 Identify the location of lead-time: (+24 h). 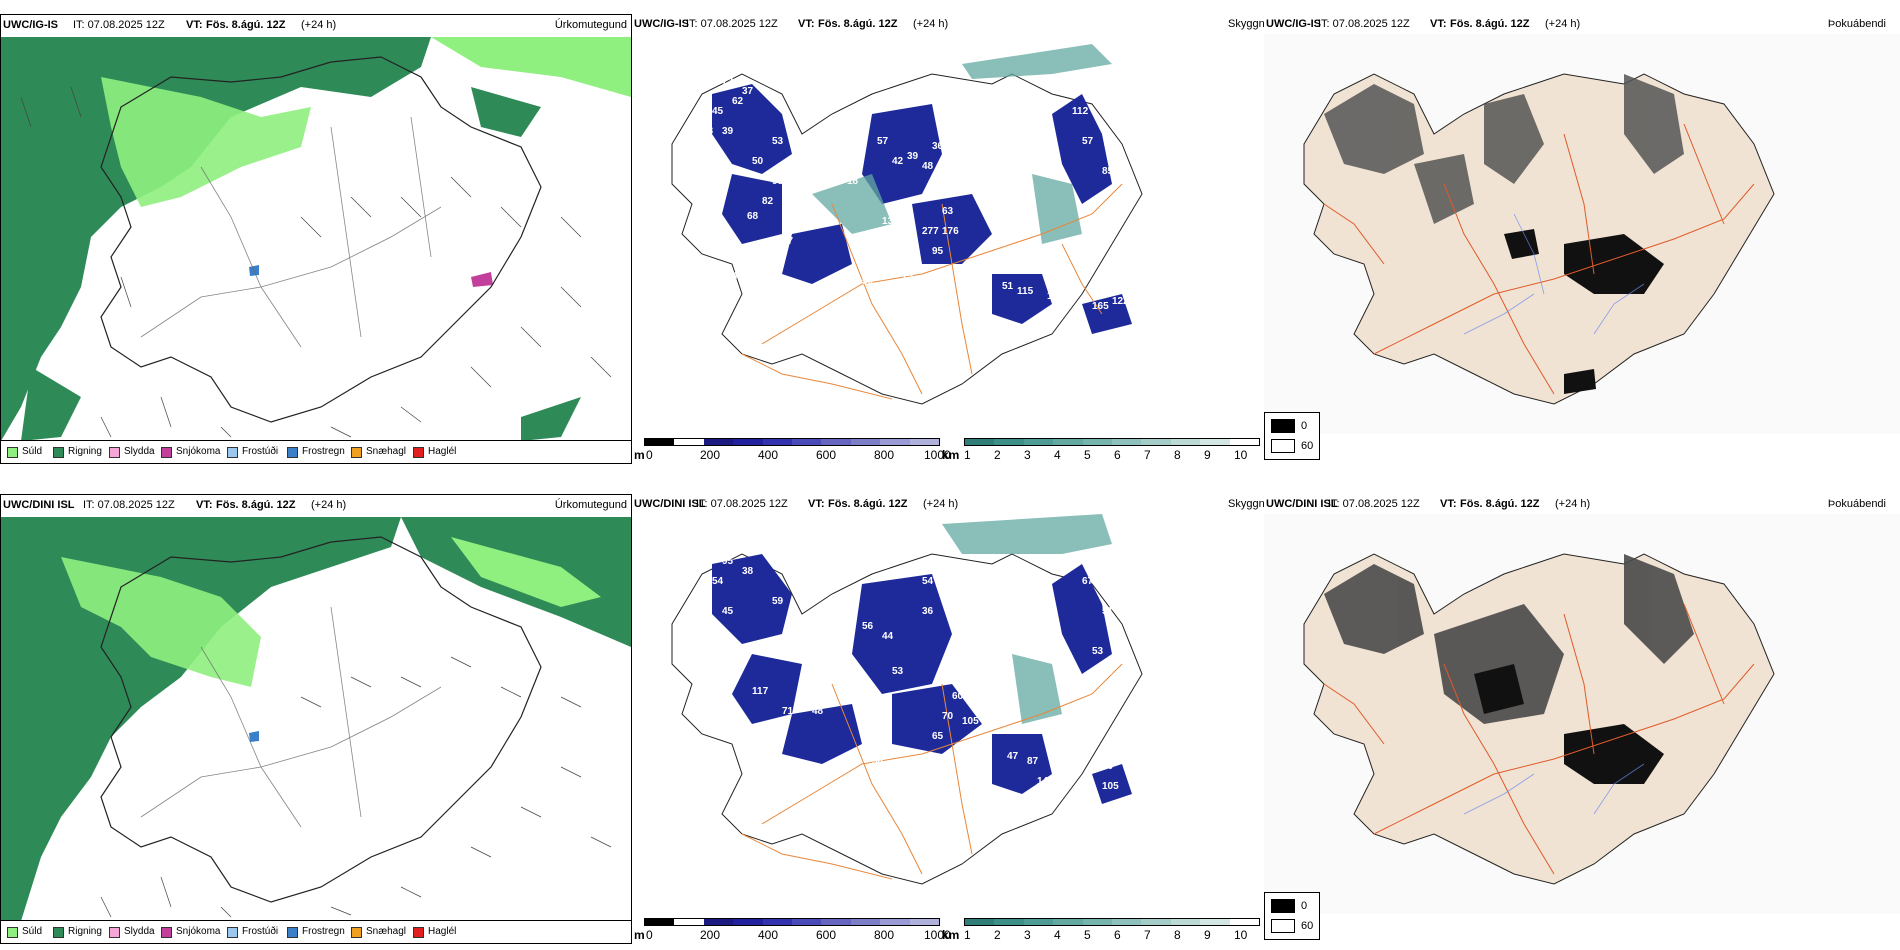
(941, 504).